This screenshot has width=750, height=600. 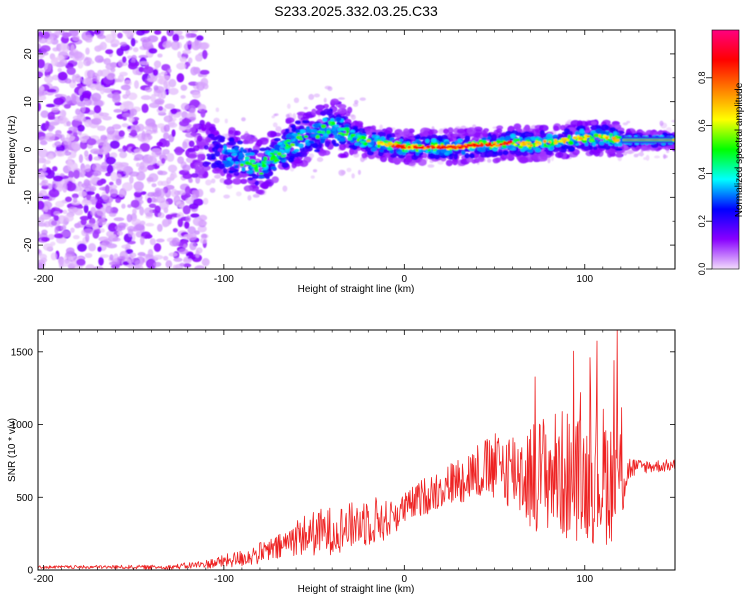 I want to click on spectrogram-ridge, so click(x=431, y=146).